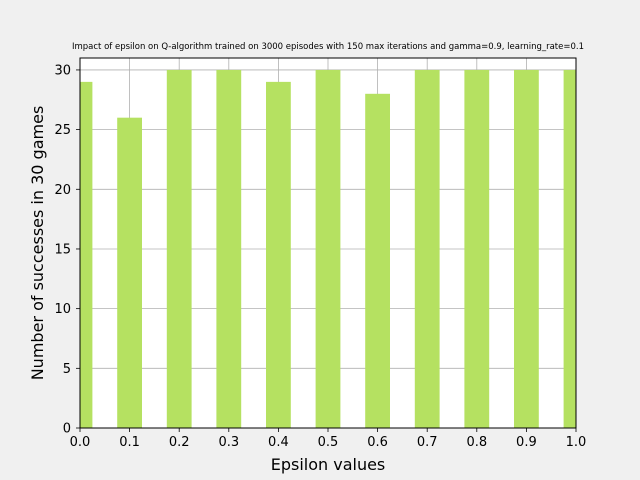  I want to click on bar-epsilon-1.0, so click(569, 248).